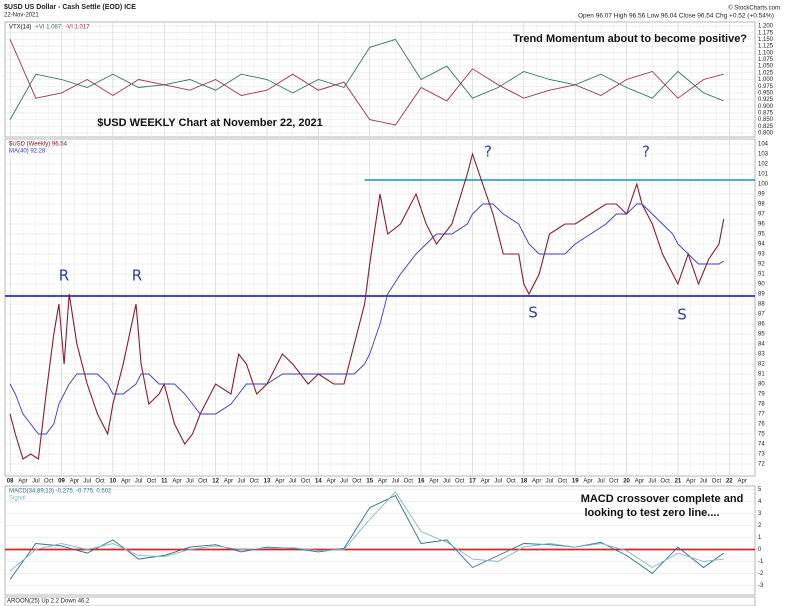 The width and height of the screenshot is (785, 606). I want to click on y-tick-label: 77, so click(761, 415).